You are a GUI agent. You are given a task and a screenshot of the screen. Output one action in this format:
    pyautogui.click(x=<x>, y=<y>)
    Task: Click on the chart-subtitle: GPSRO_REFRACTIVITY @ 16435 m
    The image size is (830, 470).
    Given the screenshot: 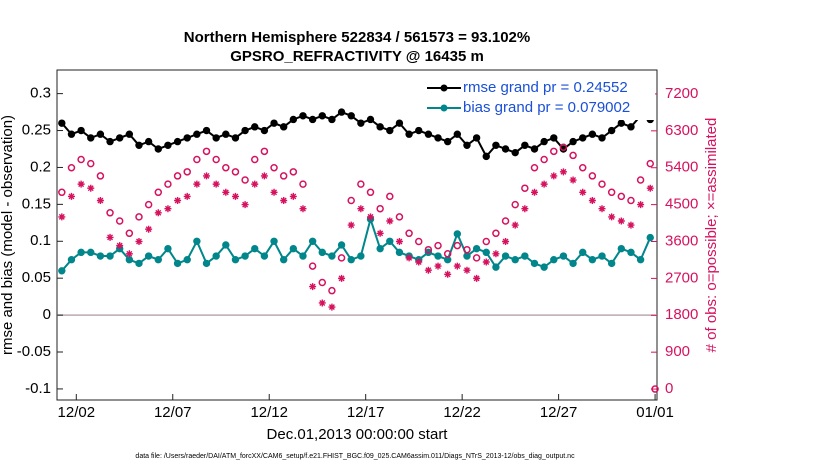 What is the action you would take?
    pyautogui.click(x=357, y=56)
    